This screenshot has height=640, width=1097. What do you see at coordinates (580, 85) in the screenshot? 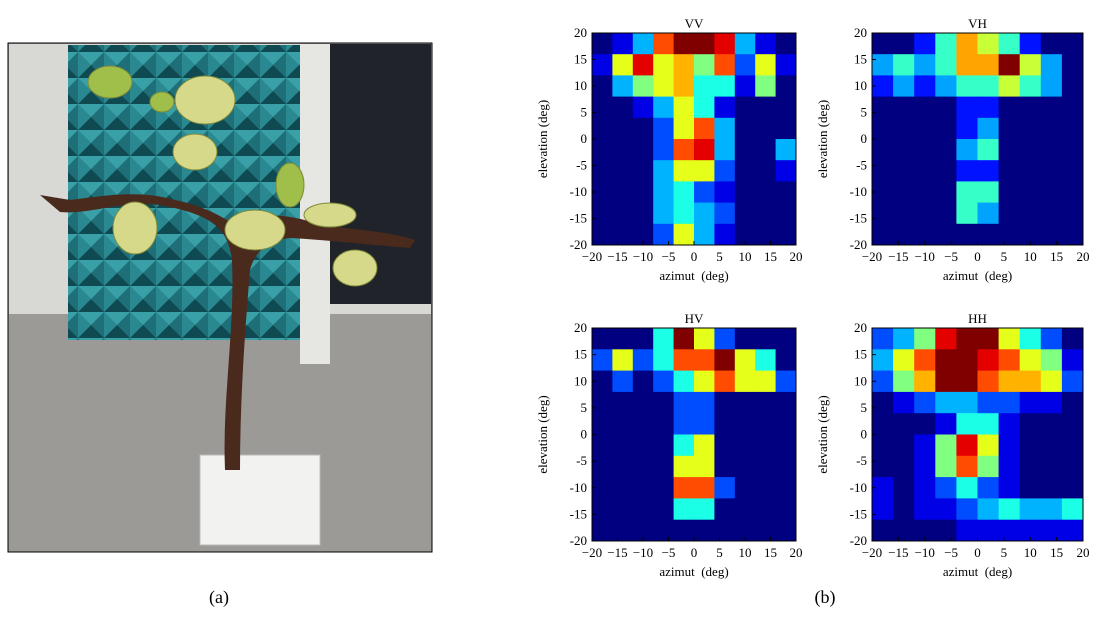
I see `y-tick-label: 10` at bounding box center [580, 85].